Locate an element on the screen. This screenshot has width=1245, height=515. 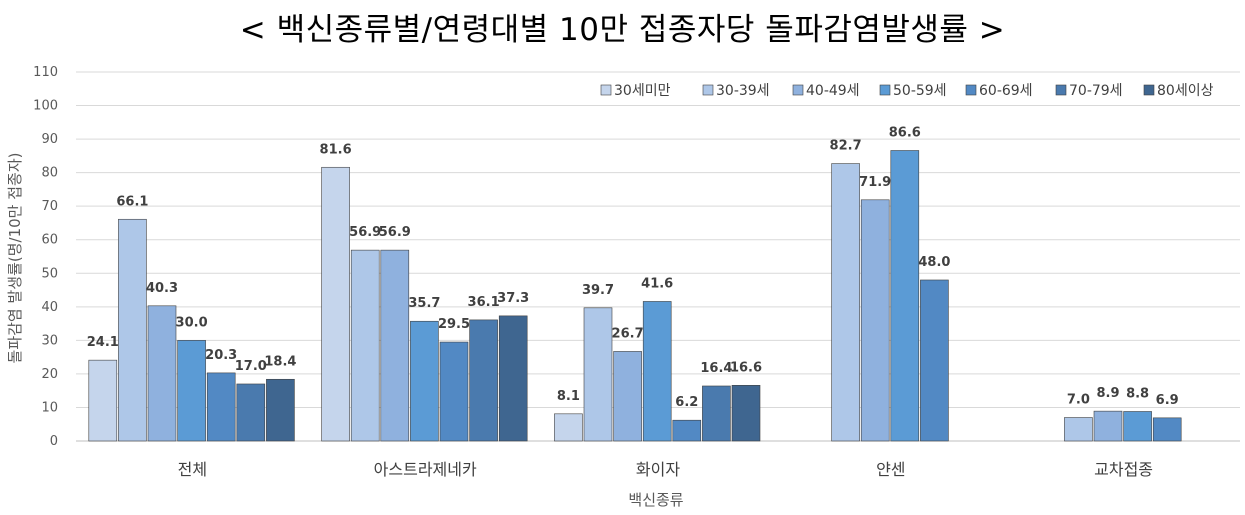
data-label: 35.7 is located at coordinates (424, 303).